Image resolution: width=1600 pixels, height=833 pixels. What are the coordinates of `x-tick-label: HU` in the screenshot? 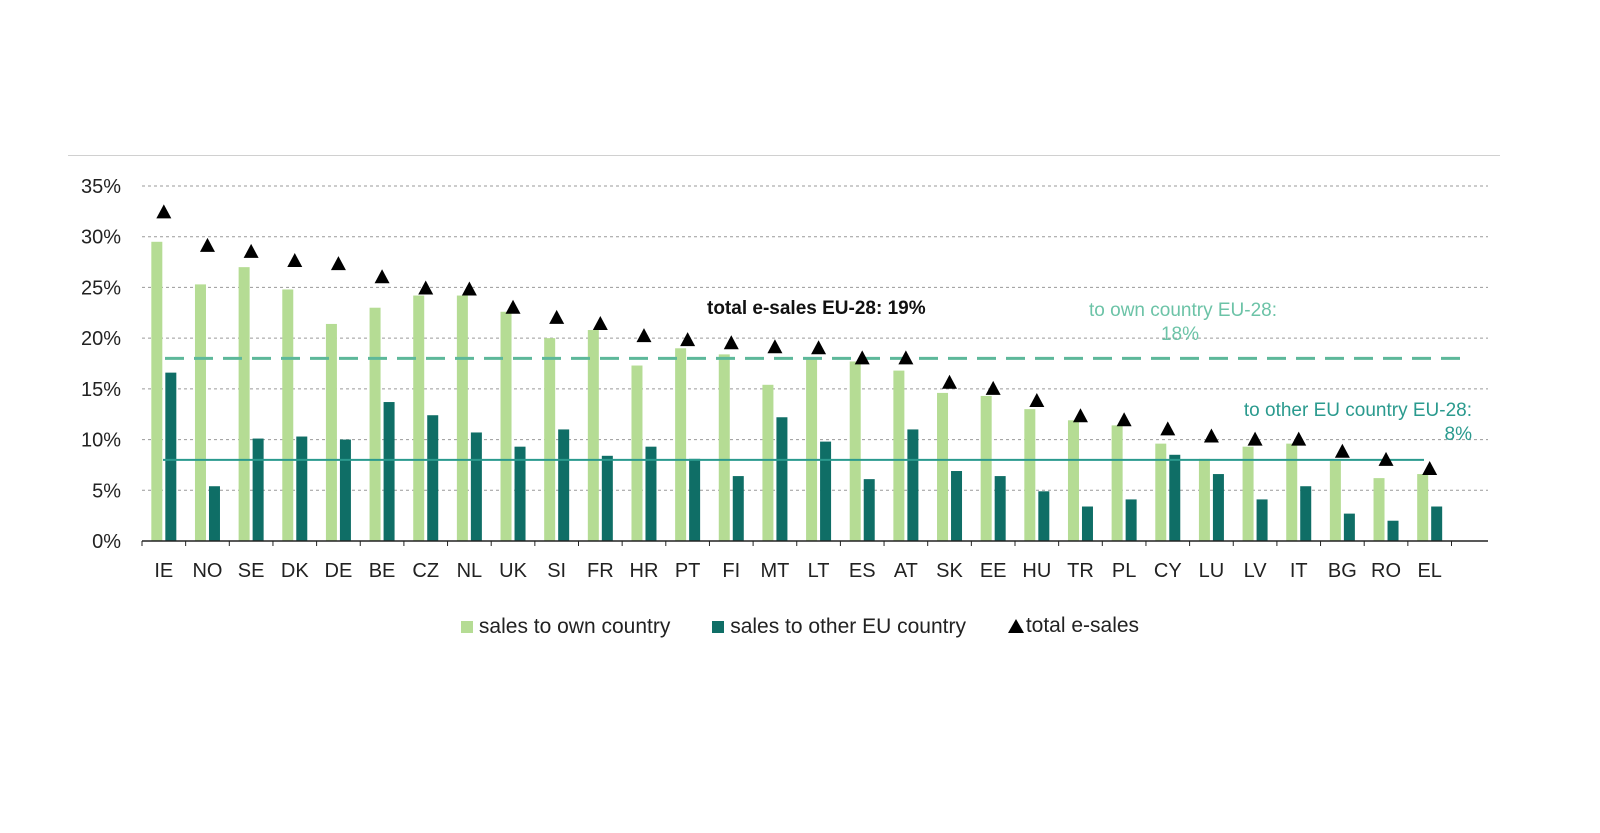 It's located at (1036, 571).